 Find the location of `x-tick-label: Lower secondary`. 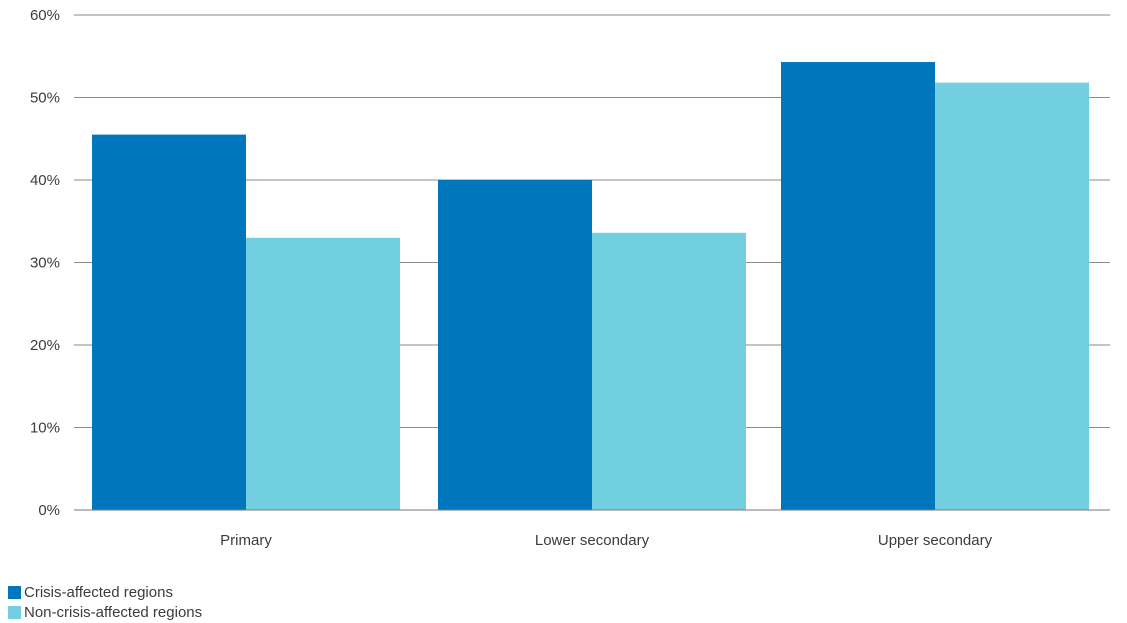

x-tick-label: Lower secondary is located at coordinates (592, 540).